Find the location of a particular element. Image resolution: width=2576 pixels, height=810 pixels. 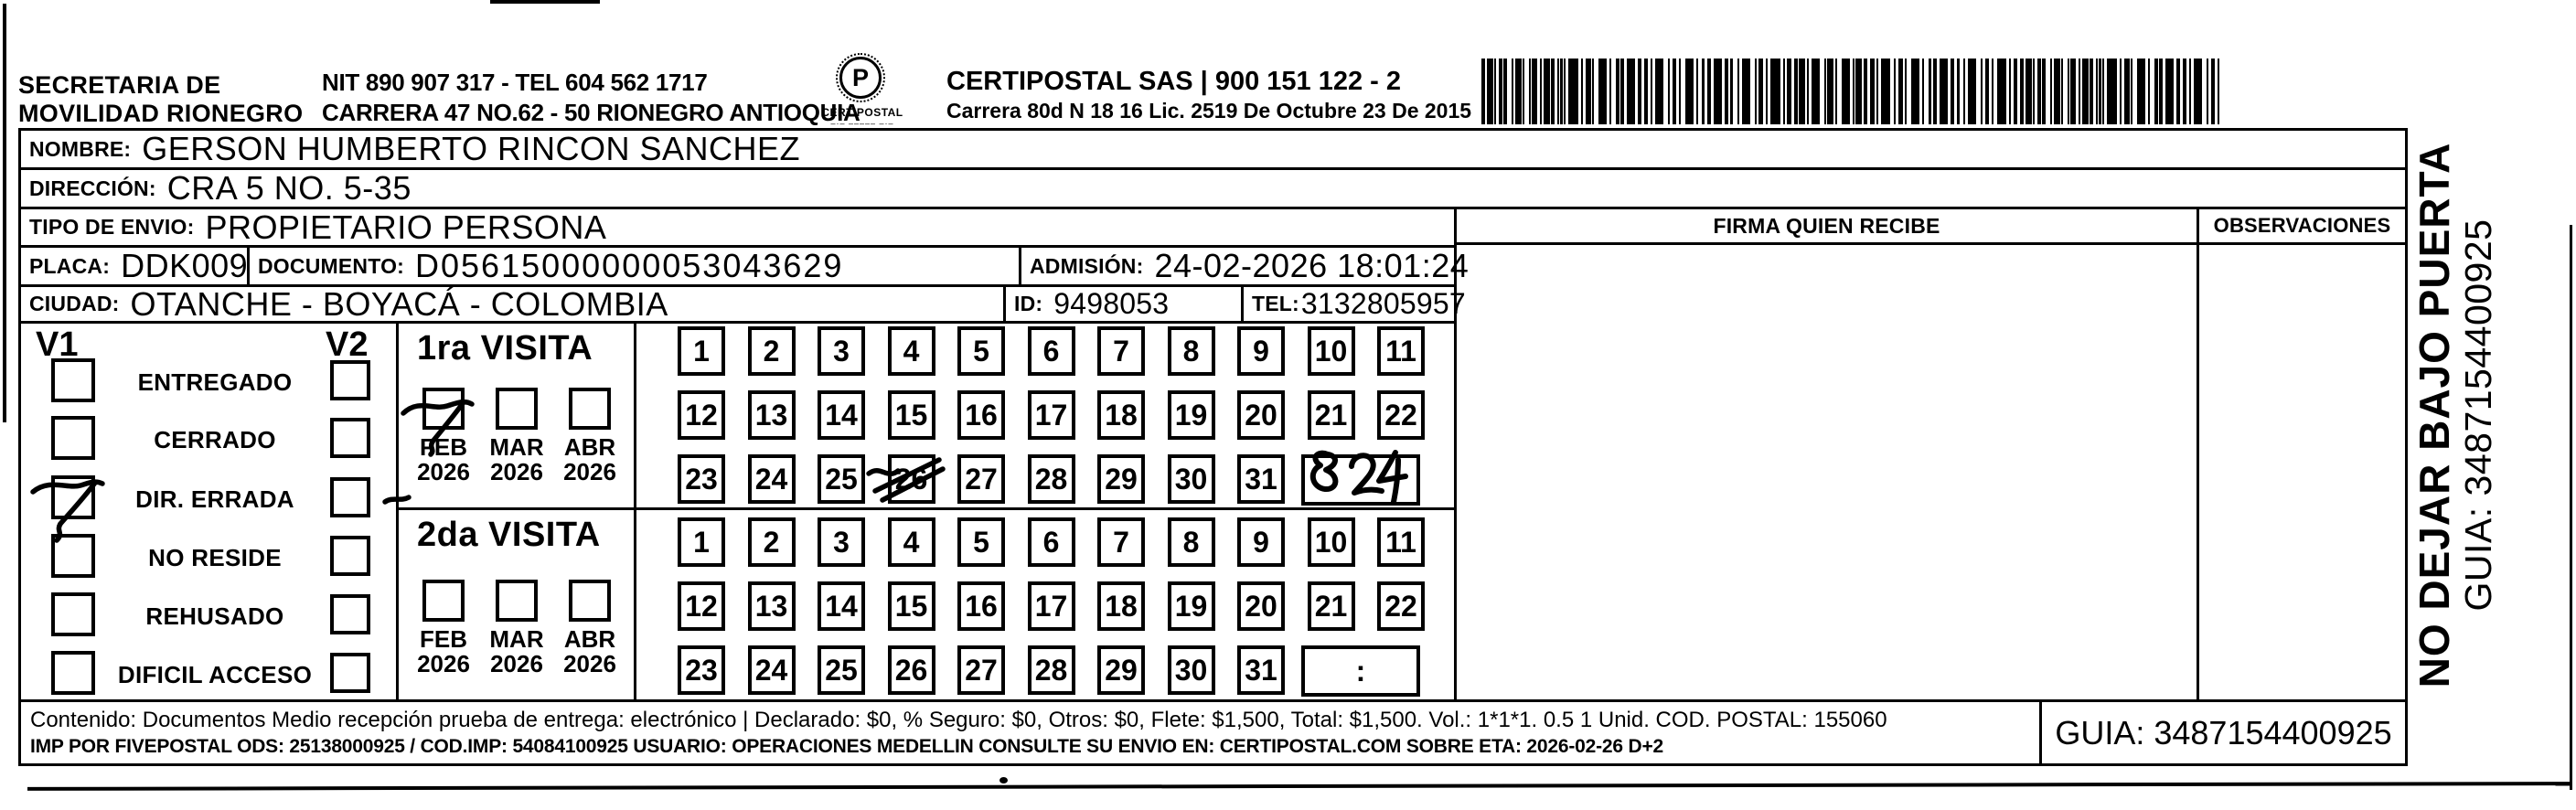

first-visit-day-cell-14: 14 is located at coordinates (841, 415).